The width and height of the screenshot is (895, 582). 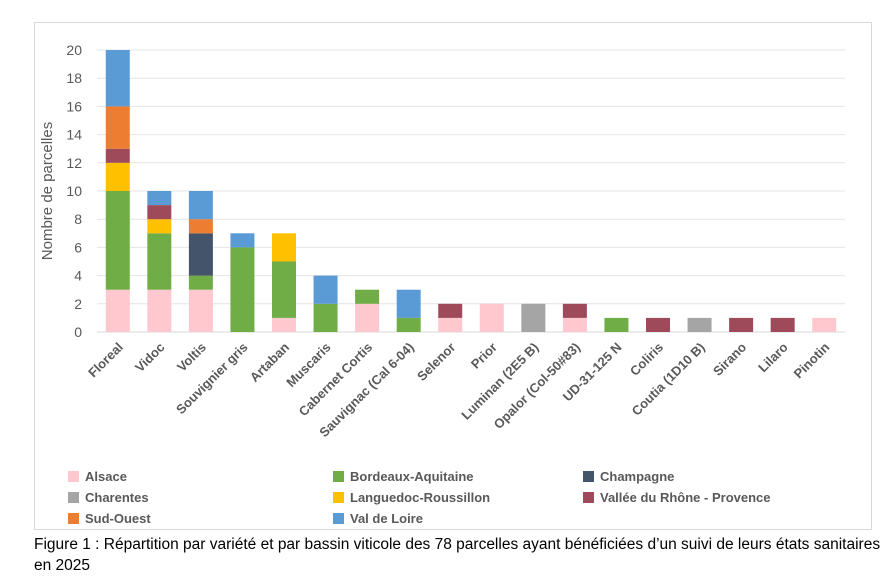 What do you see at coordinates (74, 135) in the screenshot?
I see `y-tick-label: 14` at bounding box center [74, 135].